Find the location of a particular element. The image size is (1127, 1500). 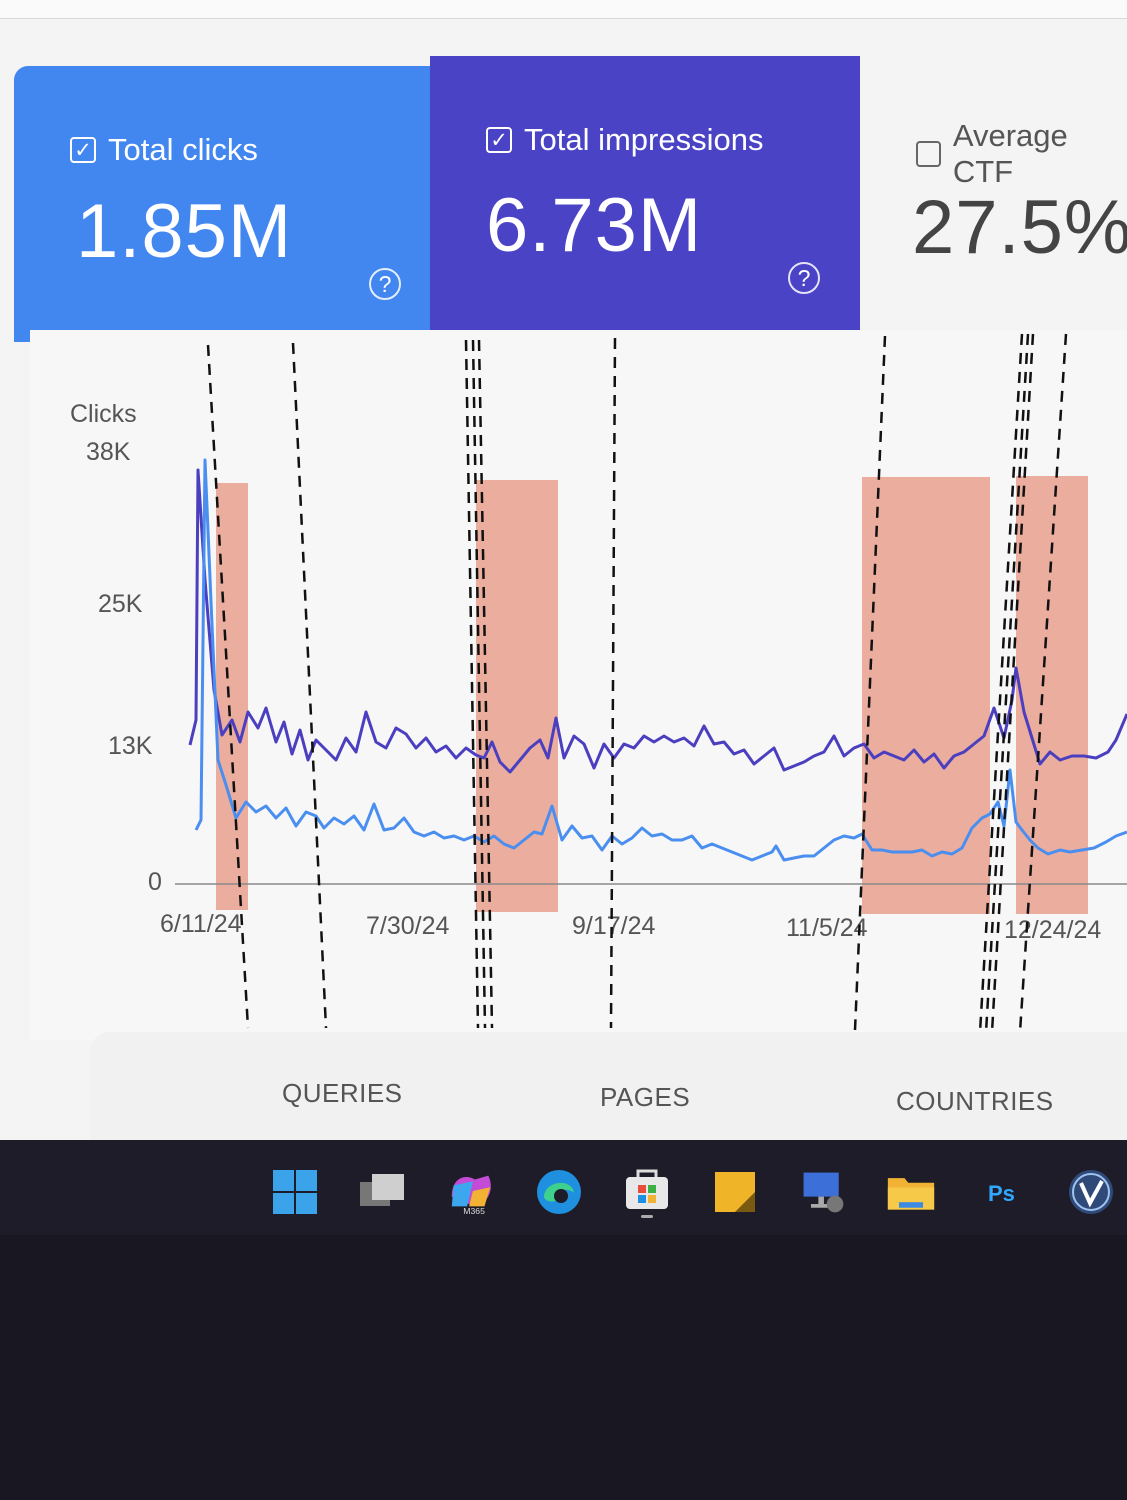

report-tabs-bar is located at coordinates (608, 1086).